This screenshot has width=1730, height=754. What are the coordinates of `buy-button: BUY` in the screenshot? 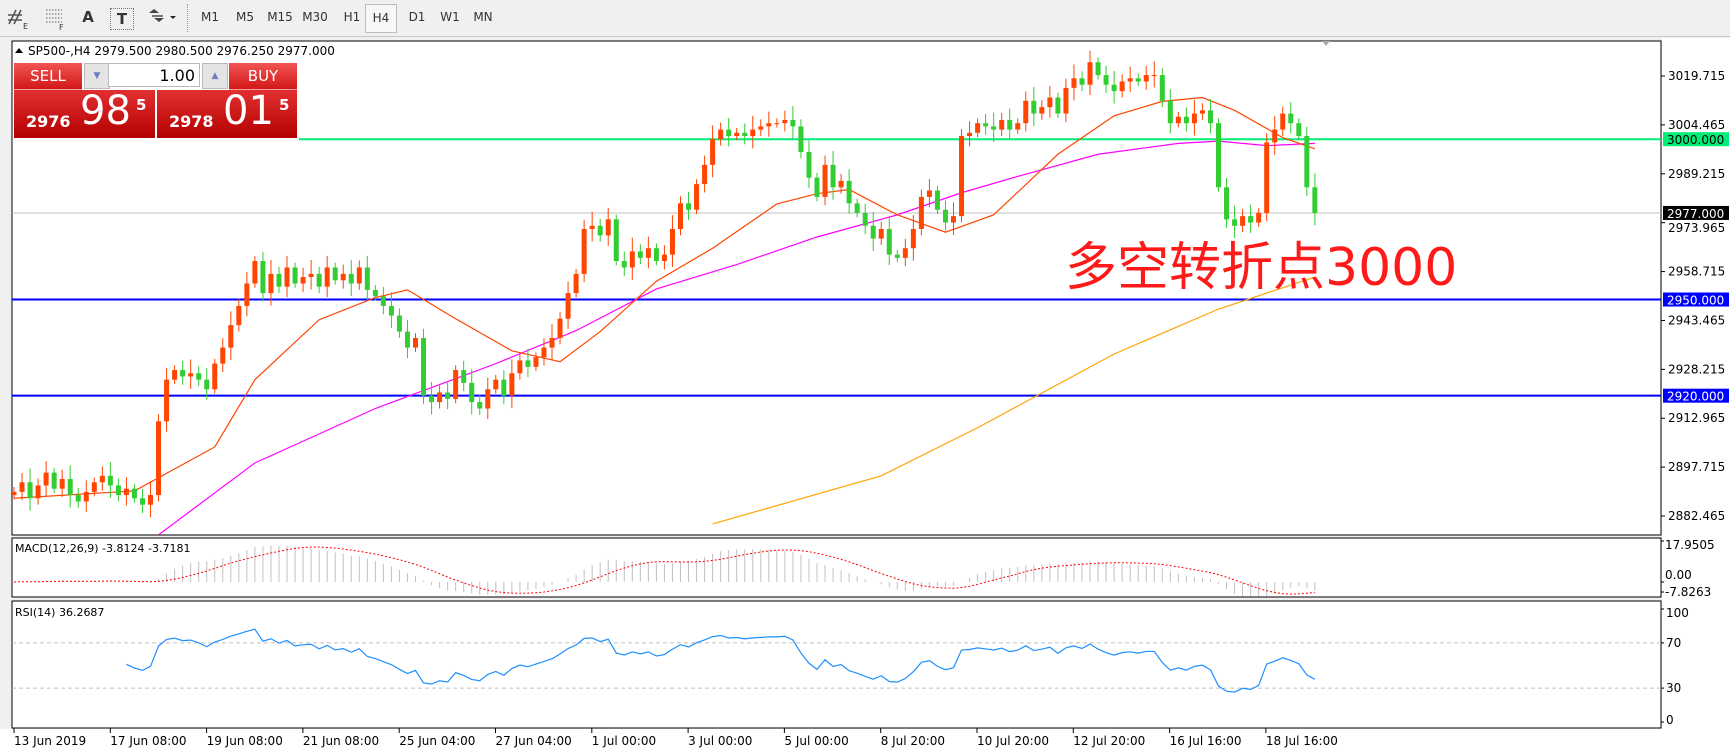 It's located at (263, 76).